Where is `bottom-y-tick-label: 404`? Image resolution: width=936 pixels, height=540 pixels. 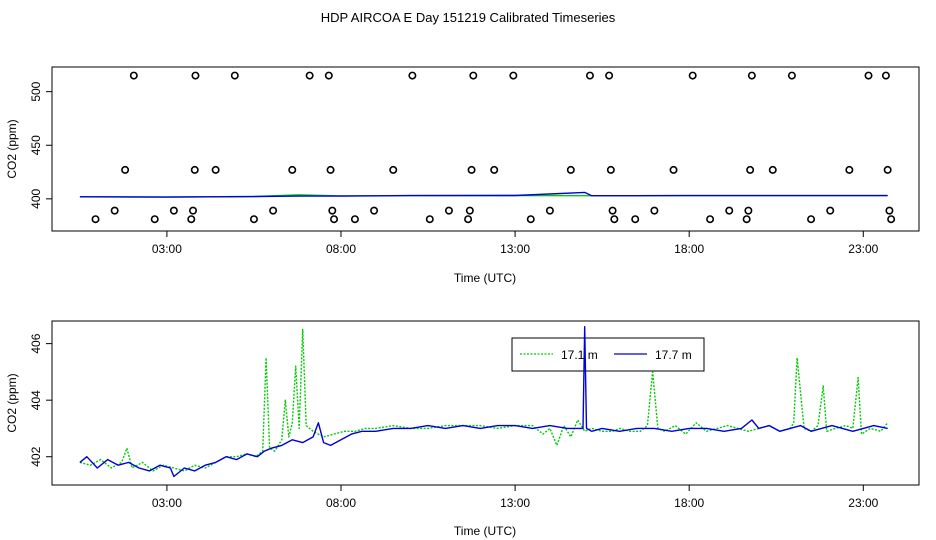 bottom-y-tick-label: 404 is located at coordinates (36, 400).